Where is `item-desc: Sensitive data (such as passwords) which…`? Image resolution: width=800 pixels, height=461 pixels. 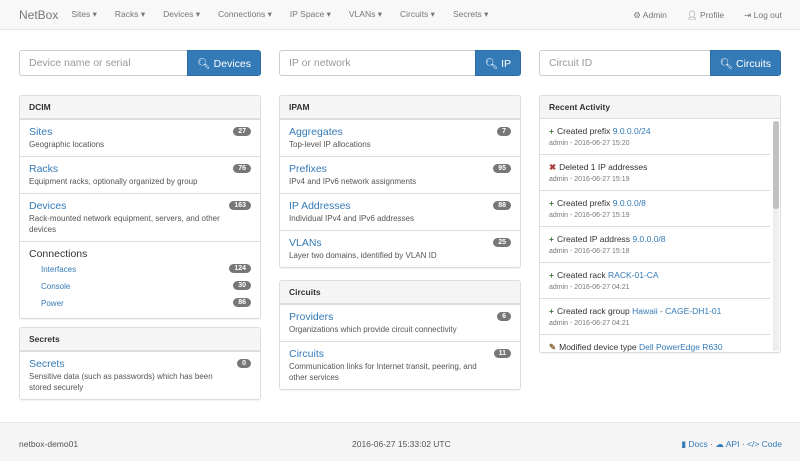 item-desc: Sensitive data (such as passwords) which… is located at coordinates (121, 382).